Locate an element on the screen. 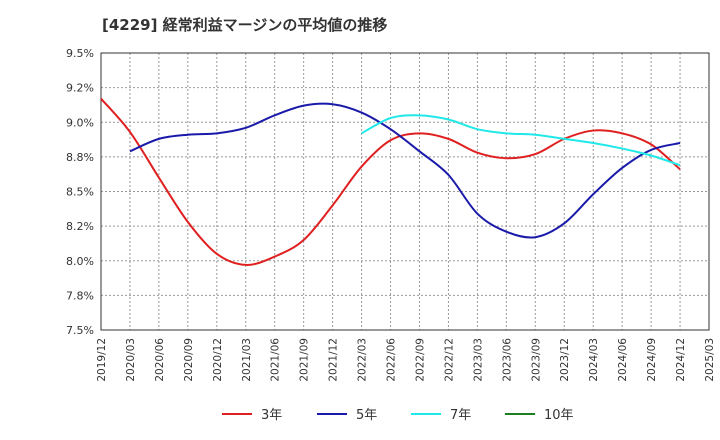 The height and width of the screenshot is (440, 720). legend-label-1: 3年 is located at coordinates (271, 415).